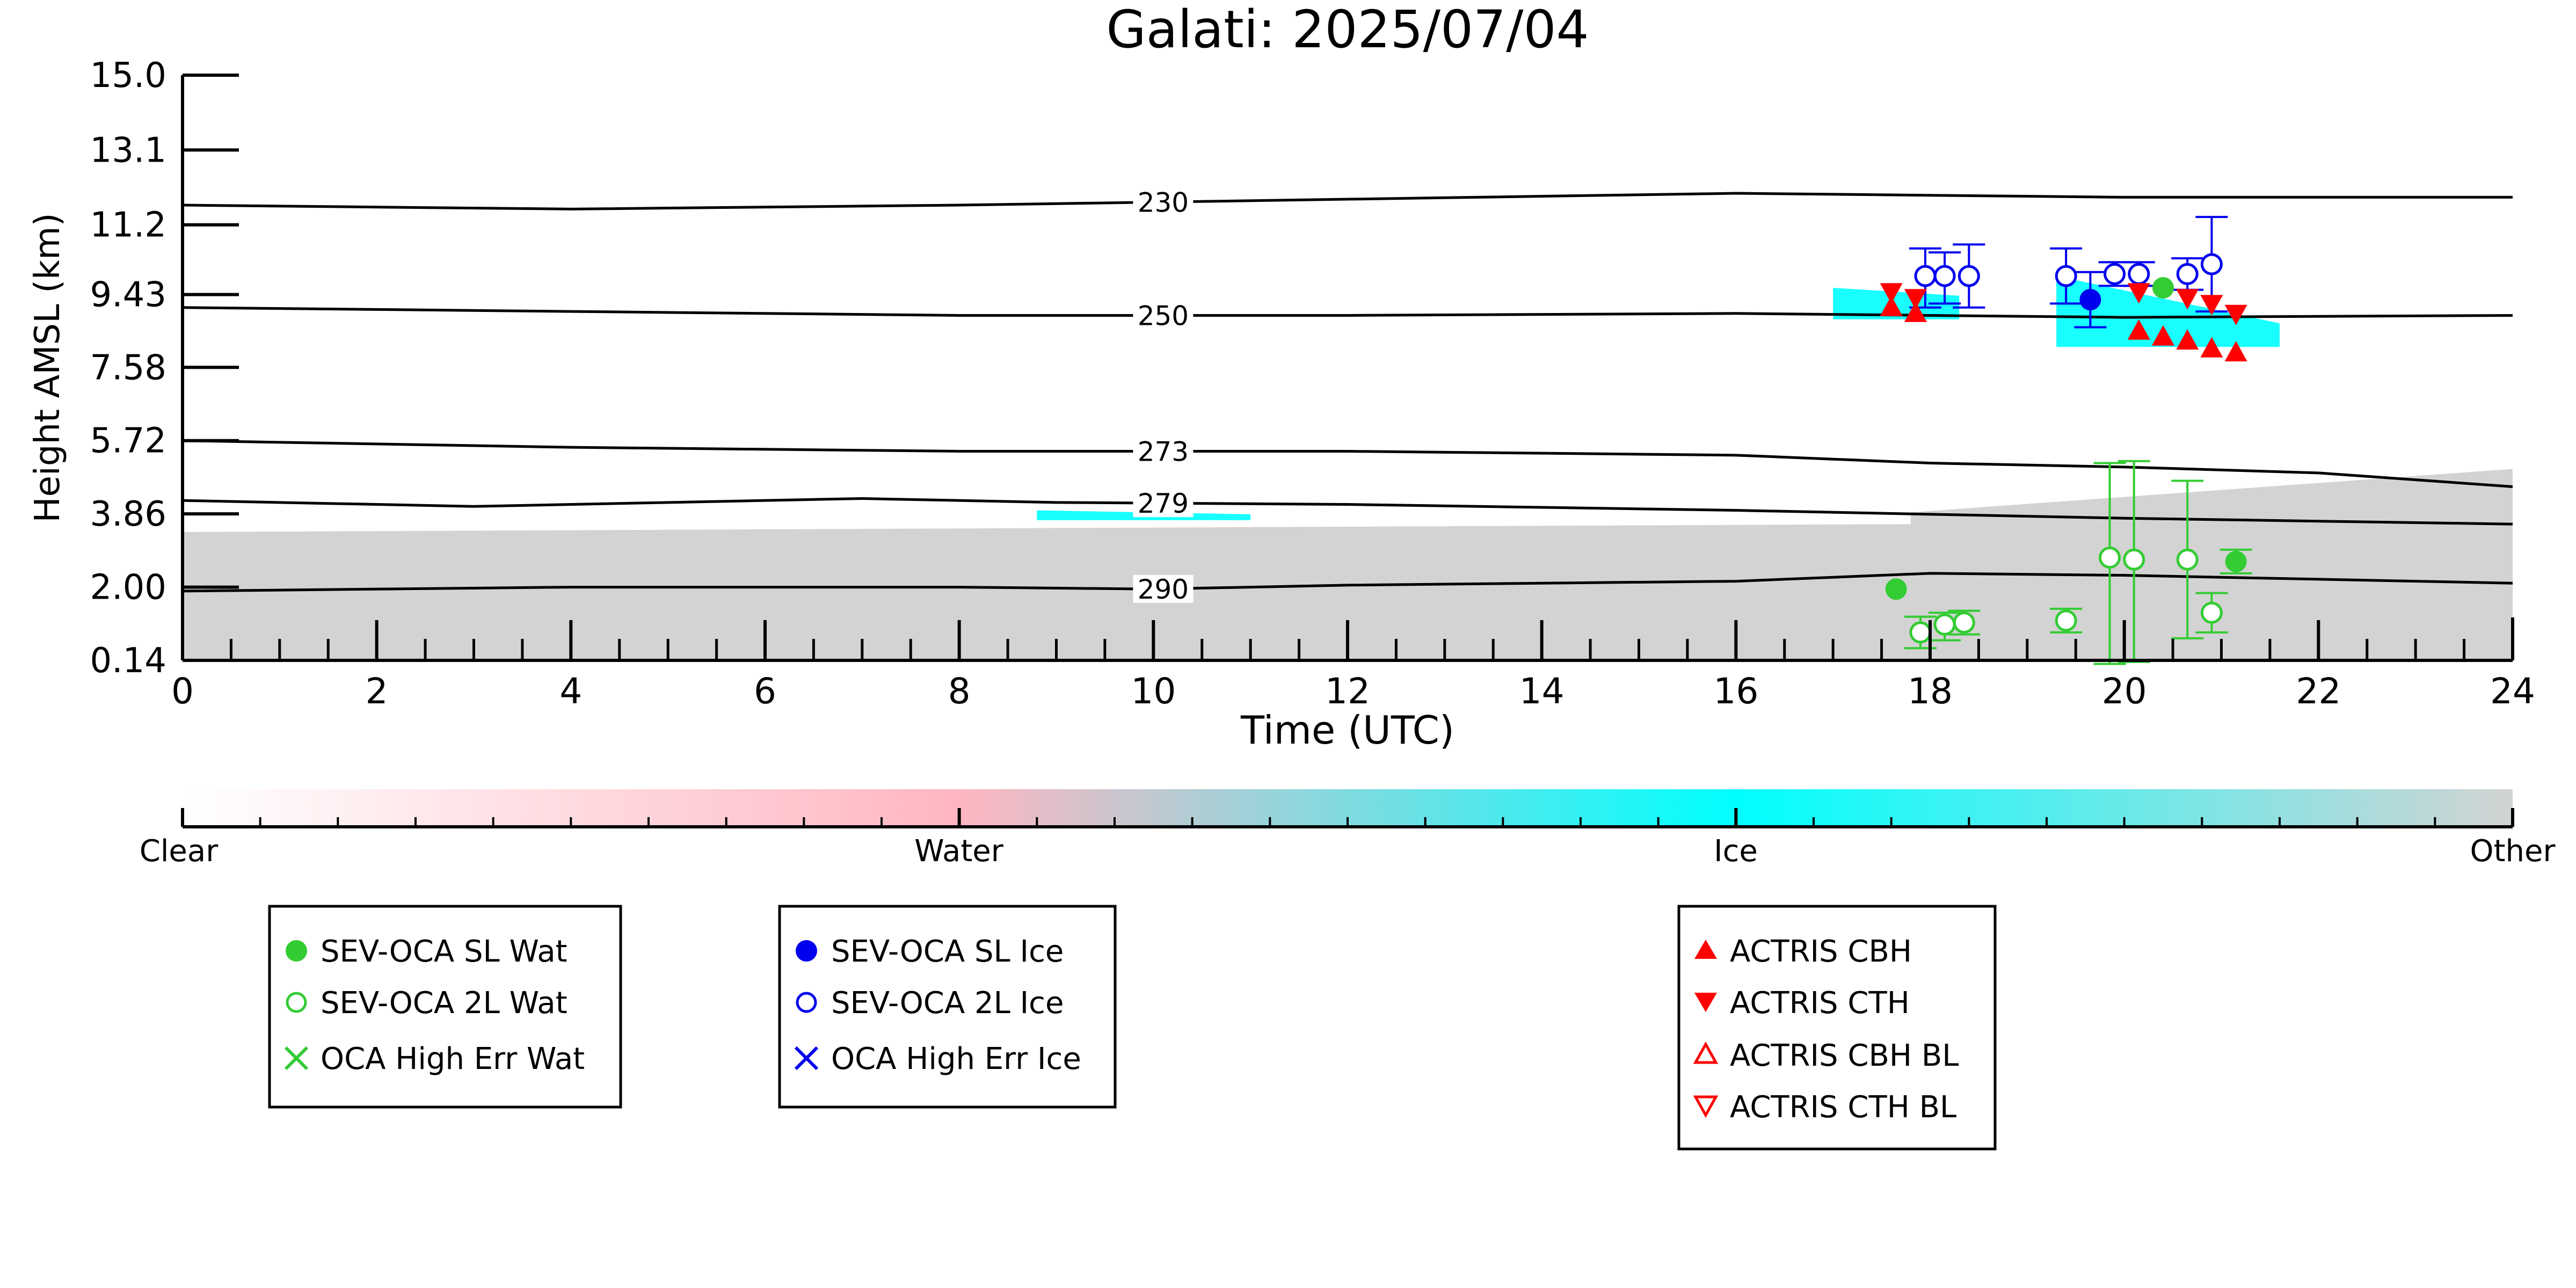  I want to click on cloud-field-ice, so click(1896, 303).